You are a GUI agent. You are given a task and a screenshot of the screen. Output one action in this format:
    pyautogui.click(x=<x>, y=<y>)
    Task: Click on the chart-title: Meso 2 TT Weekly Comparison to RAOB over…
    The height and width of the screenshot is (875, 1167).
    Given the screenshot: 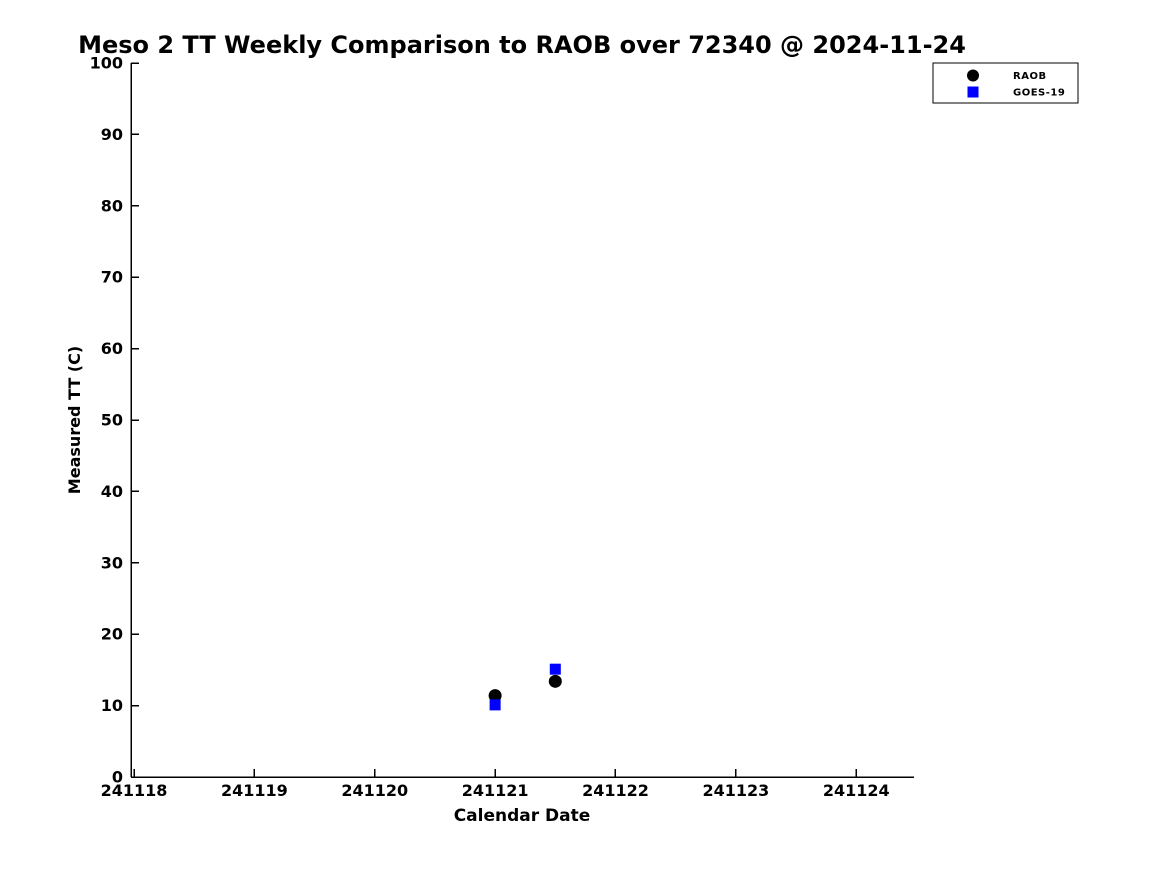 What is the action you would take?
    pyautogui.click(x=522, y=45)
    